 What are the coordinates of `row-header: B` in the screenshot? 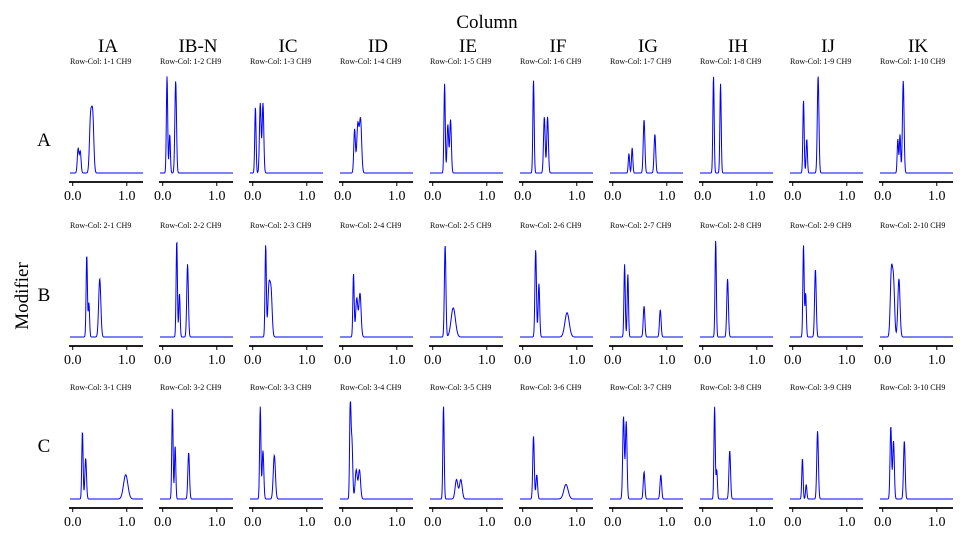 It's located at (44, 295).